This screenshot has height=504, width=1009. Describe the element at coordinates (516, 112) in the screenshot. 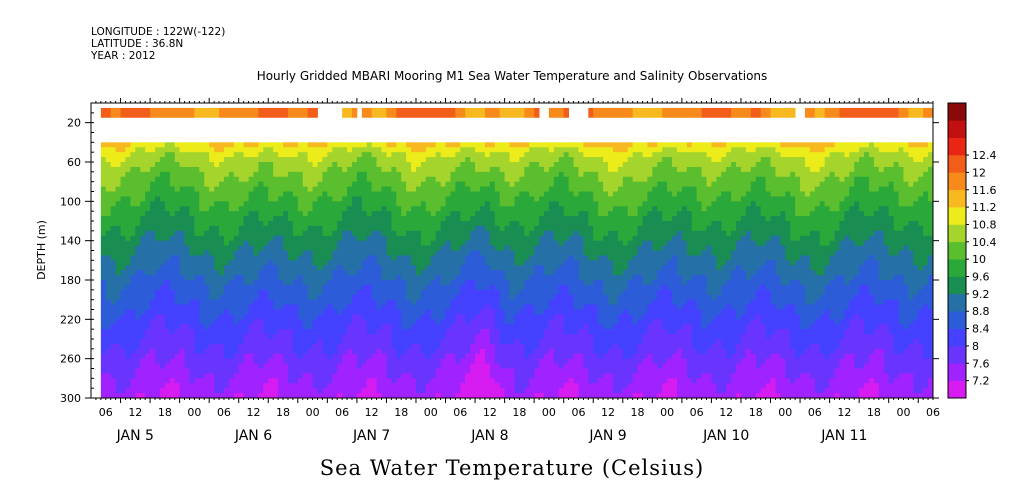

I see `surface-layer` at that location.